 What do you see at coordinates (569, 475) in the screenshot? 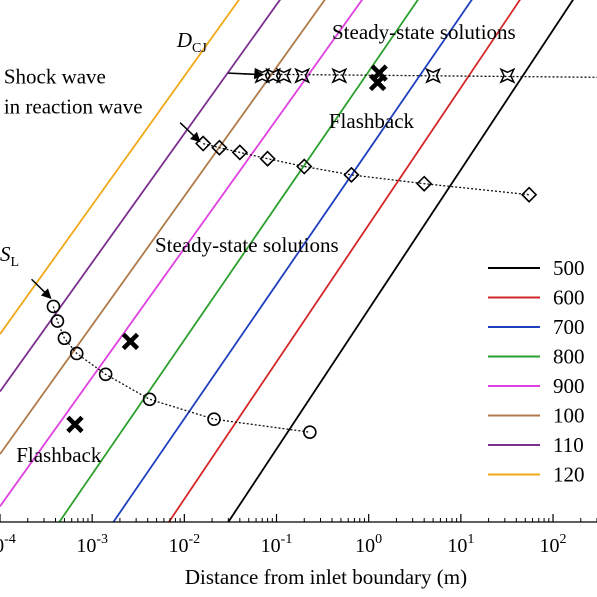
I see `legend-label-120: 120` at bounding box center [569, 475].